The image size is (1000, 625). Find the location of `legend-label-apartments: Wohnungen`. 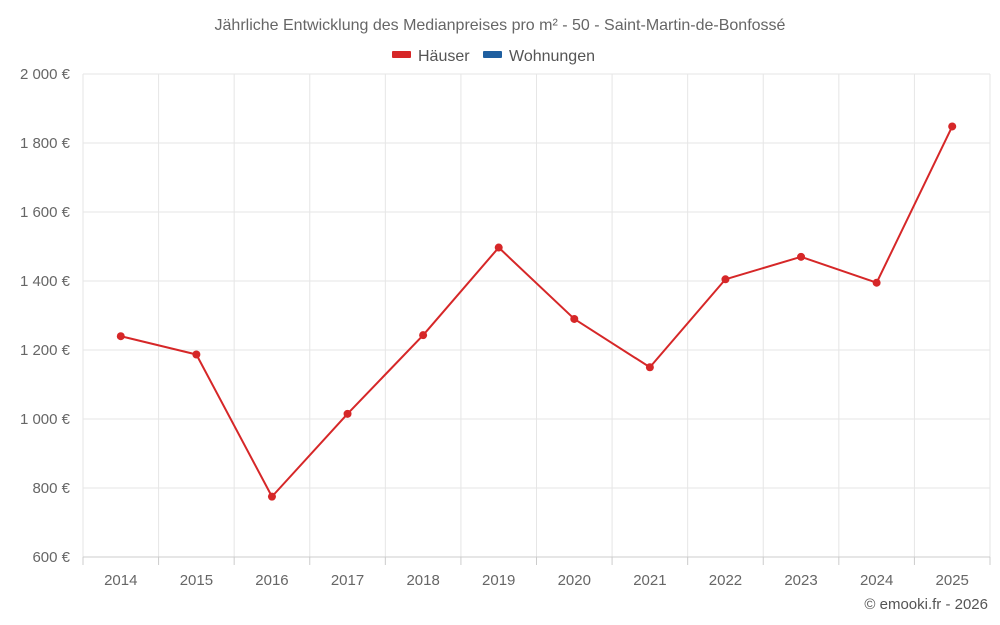

legend-label-apartments: Wohnungen is located at coordinates (552, 56).